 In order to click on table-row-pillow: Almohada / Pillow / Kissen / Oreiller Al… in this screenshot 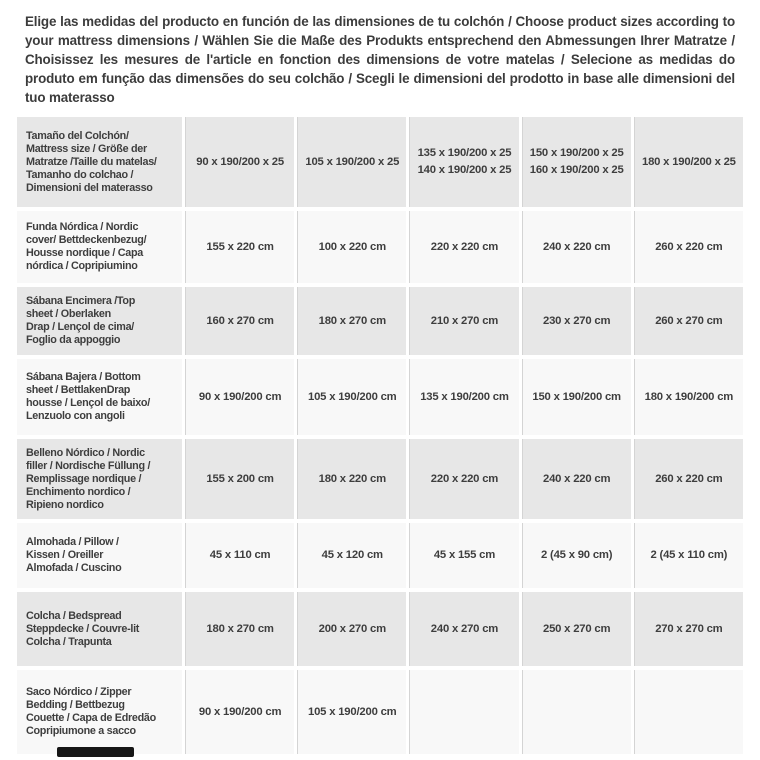, I will do `click(380, 556)`.